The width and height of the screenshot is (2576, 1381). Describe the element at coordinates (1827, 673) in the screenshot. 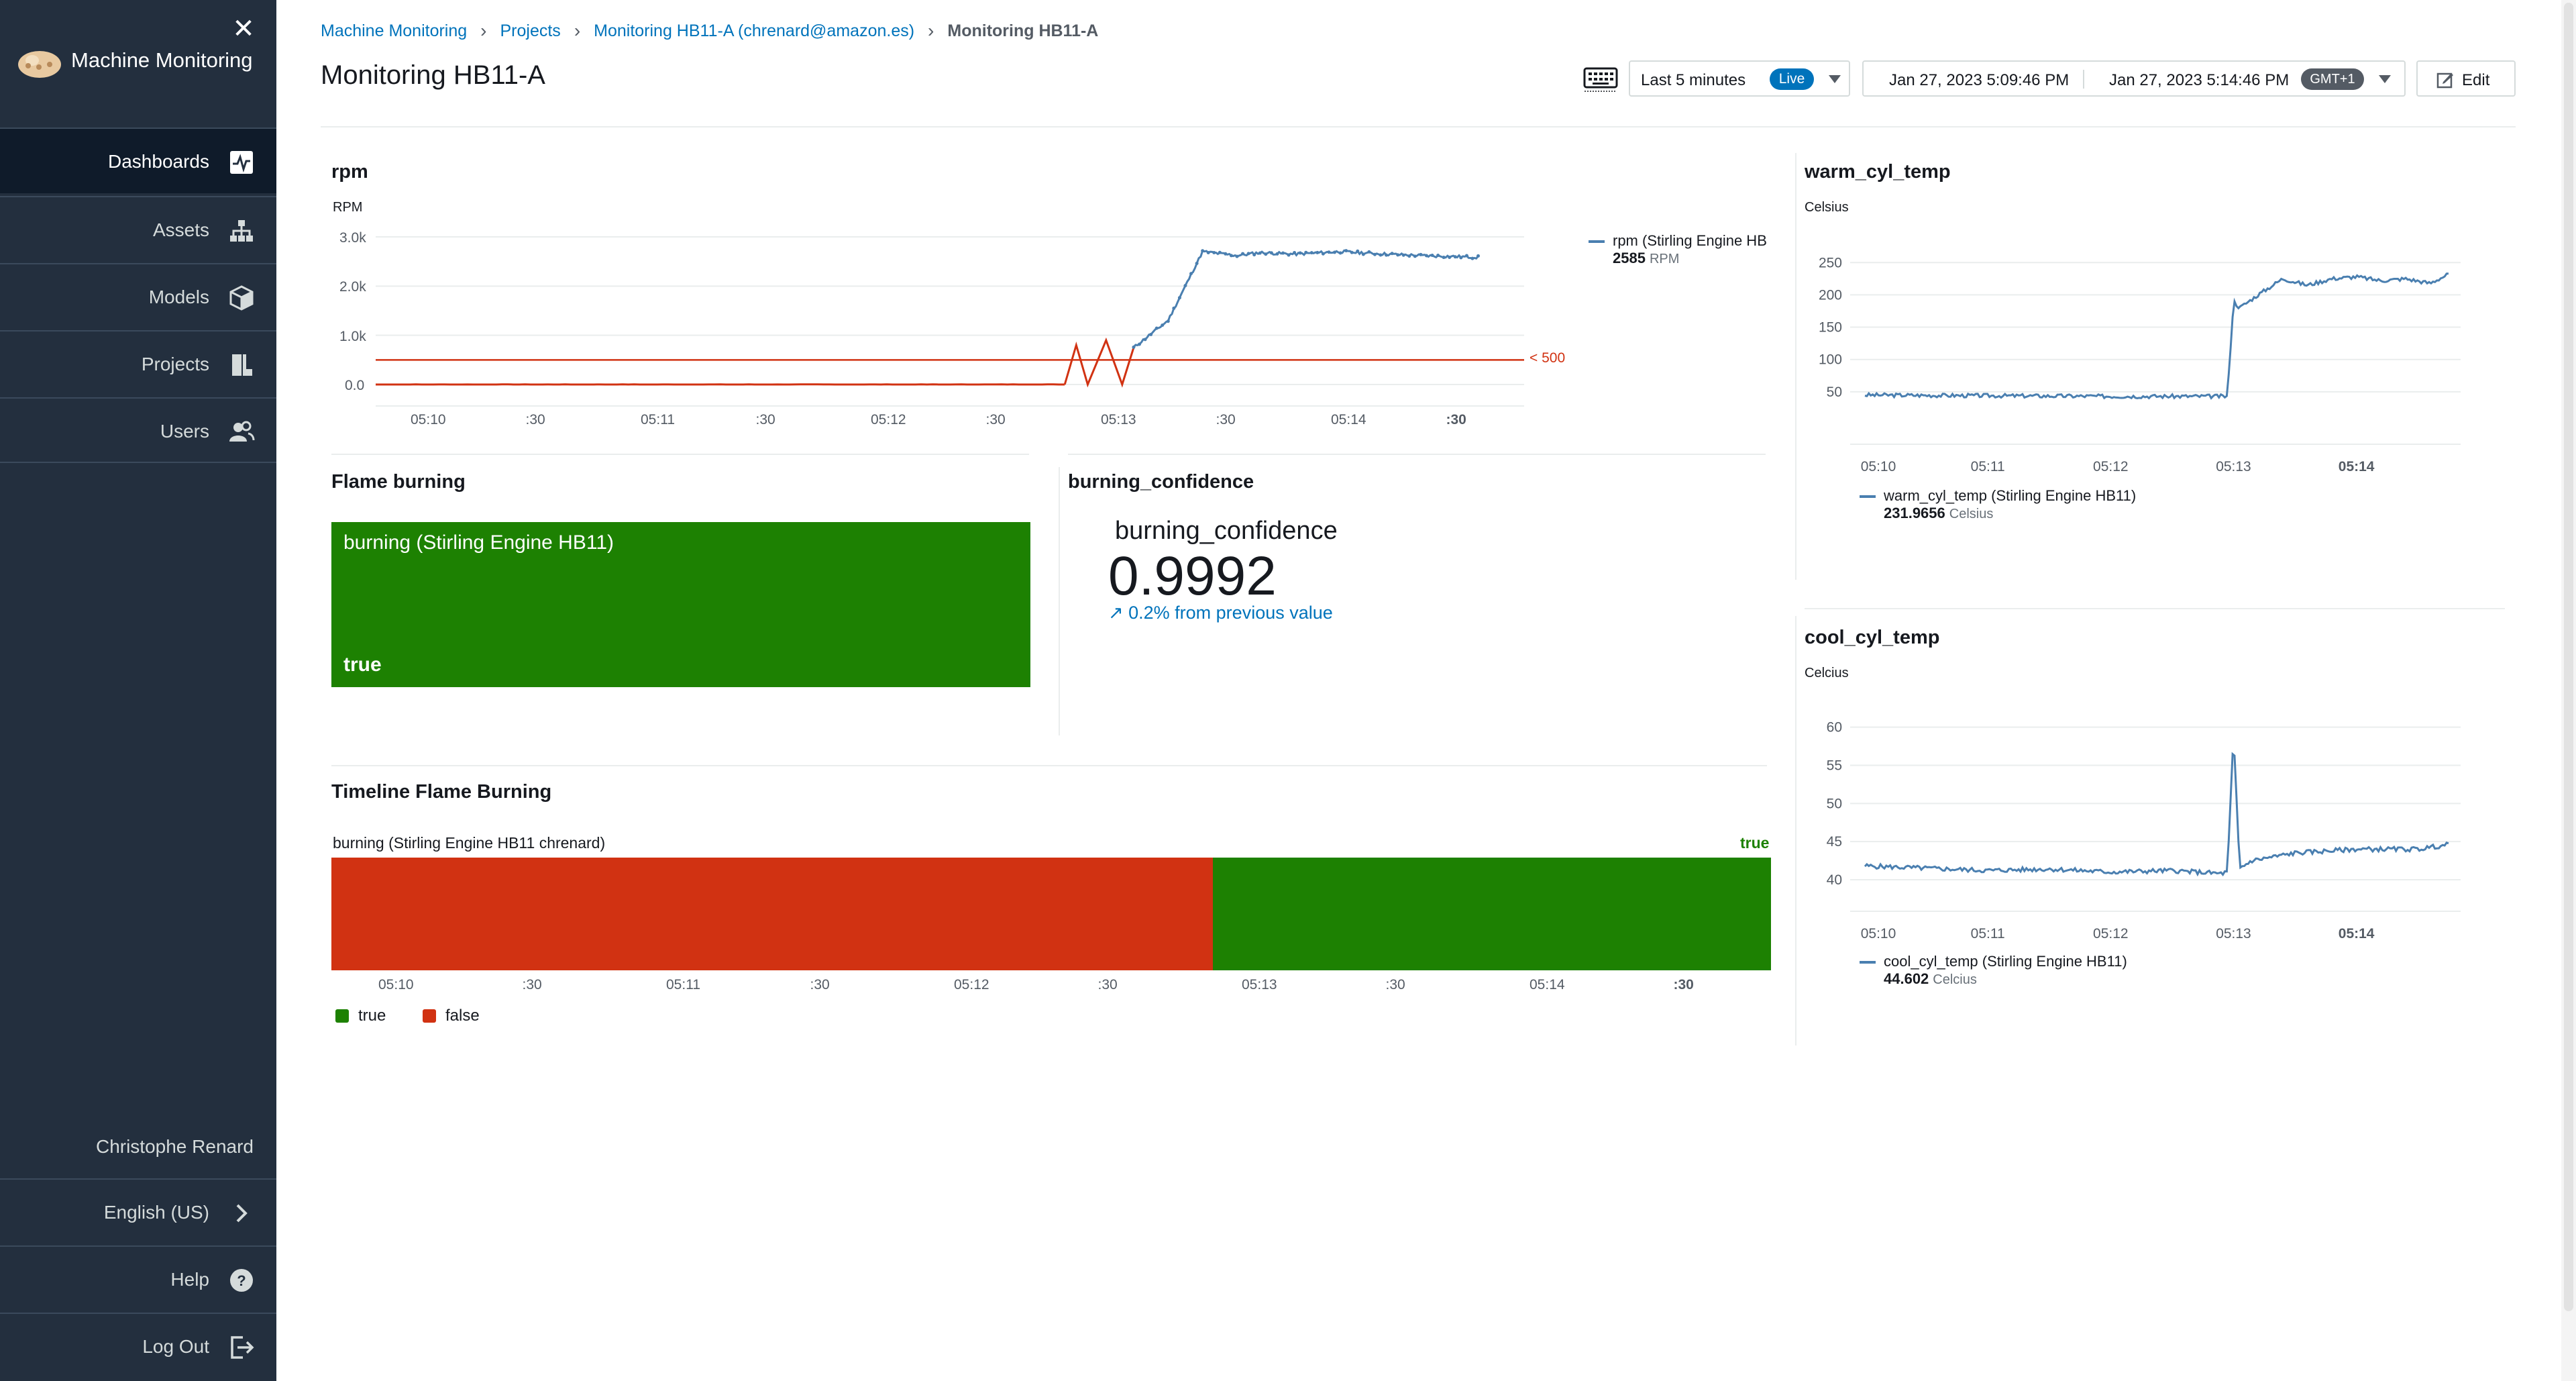

I see `axis-unit-cool: Celcius` at that location.